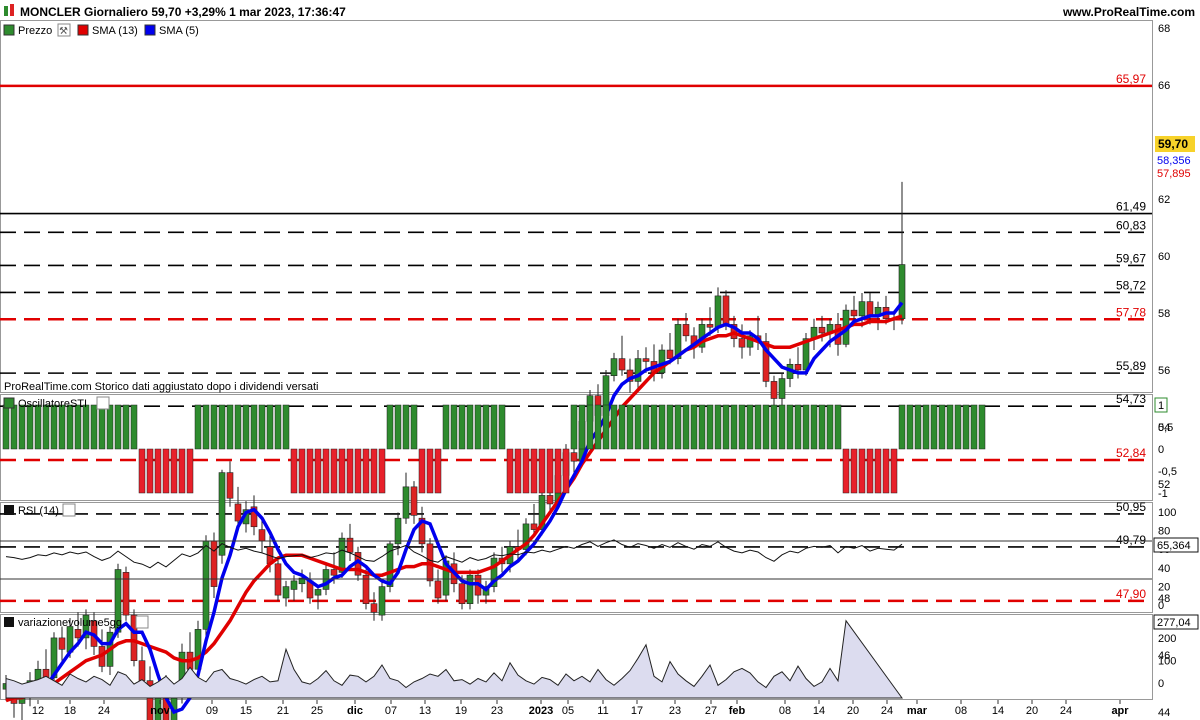 The image size is (1200, 720). What do you see at coordinates (70, 623) in the screenshot?
I see `vol-legend-label: variazionevolume5gg` at bounding box center [70, 623].